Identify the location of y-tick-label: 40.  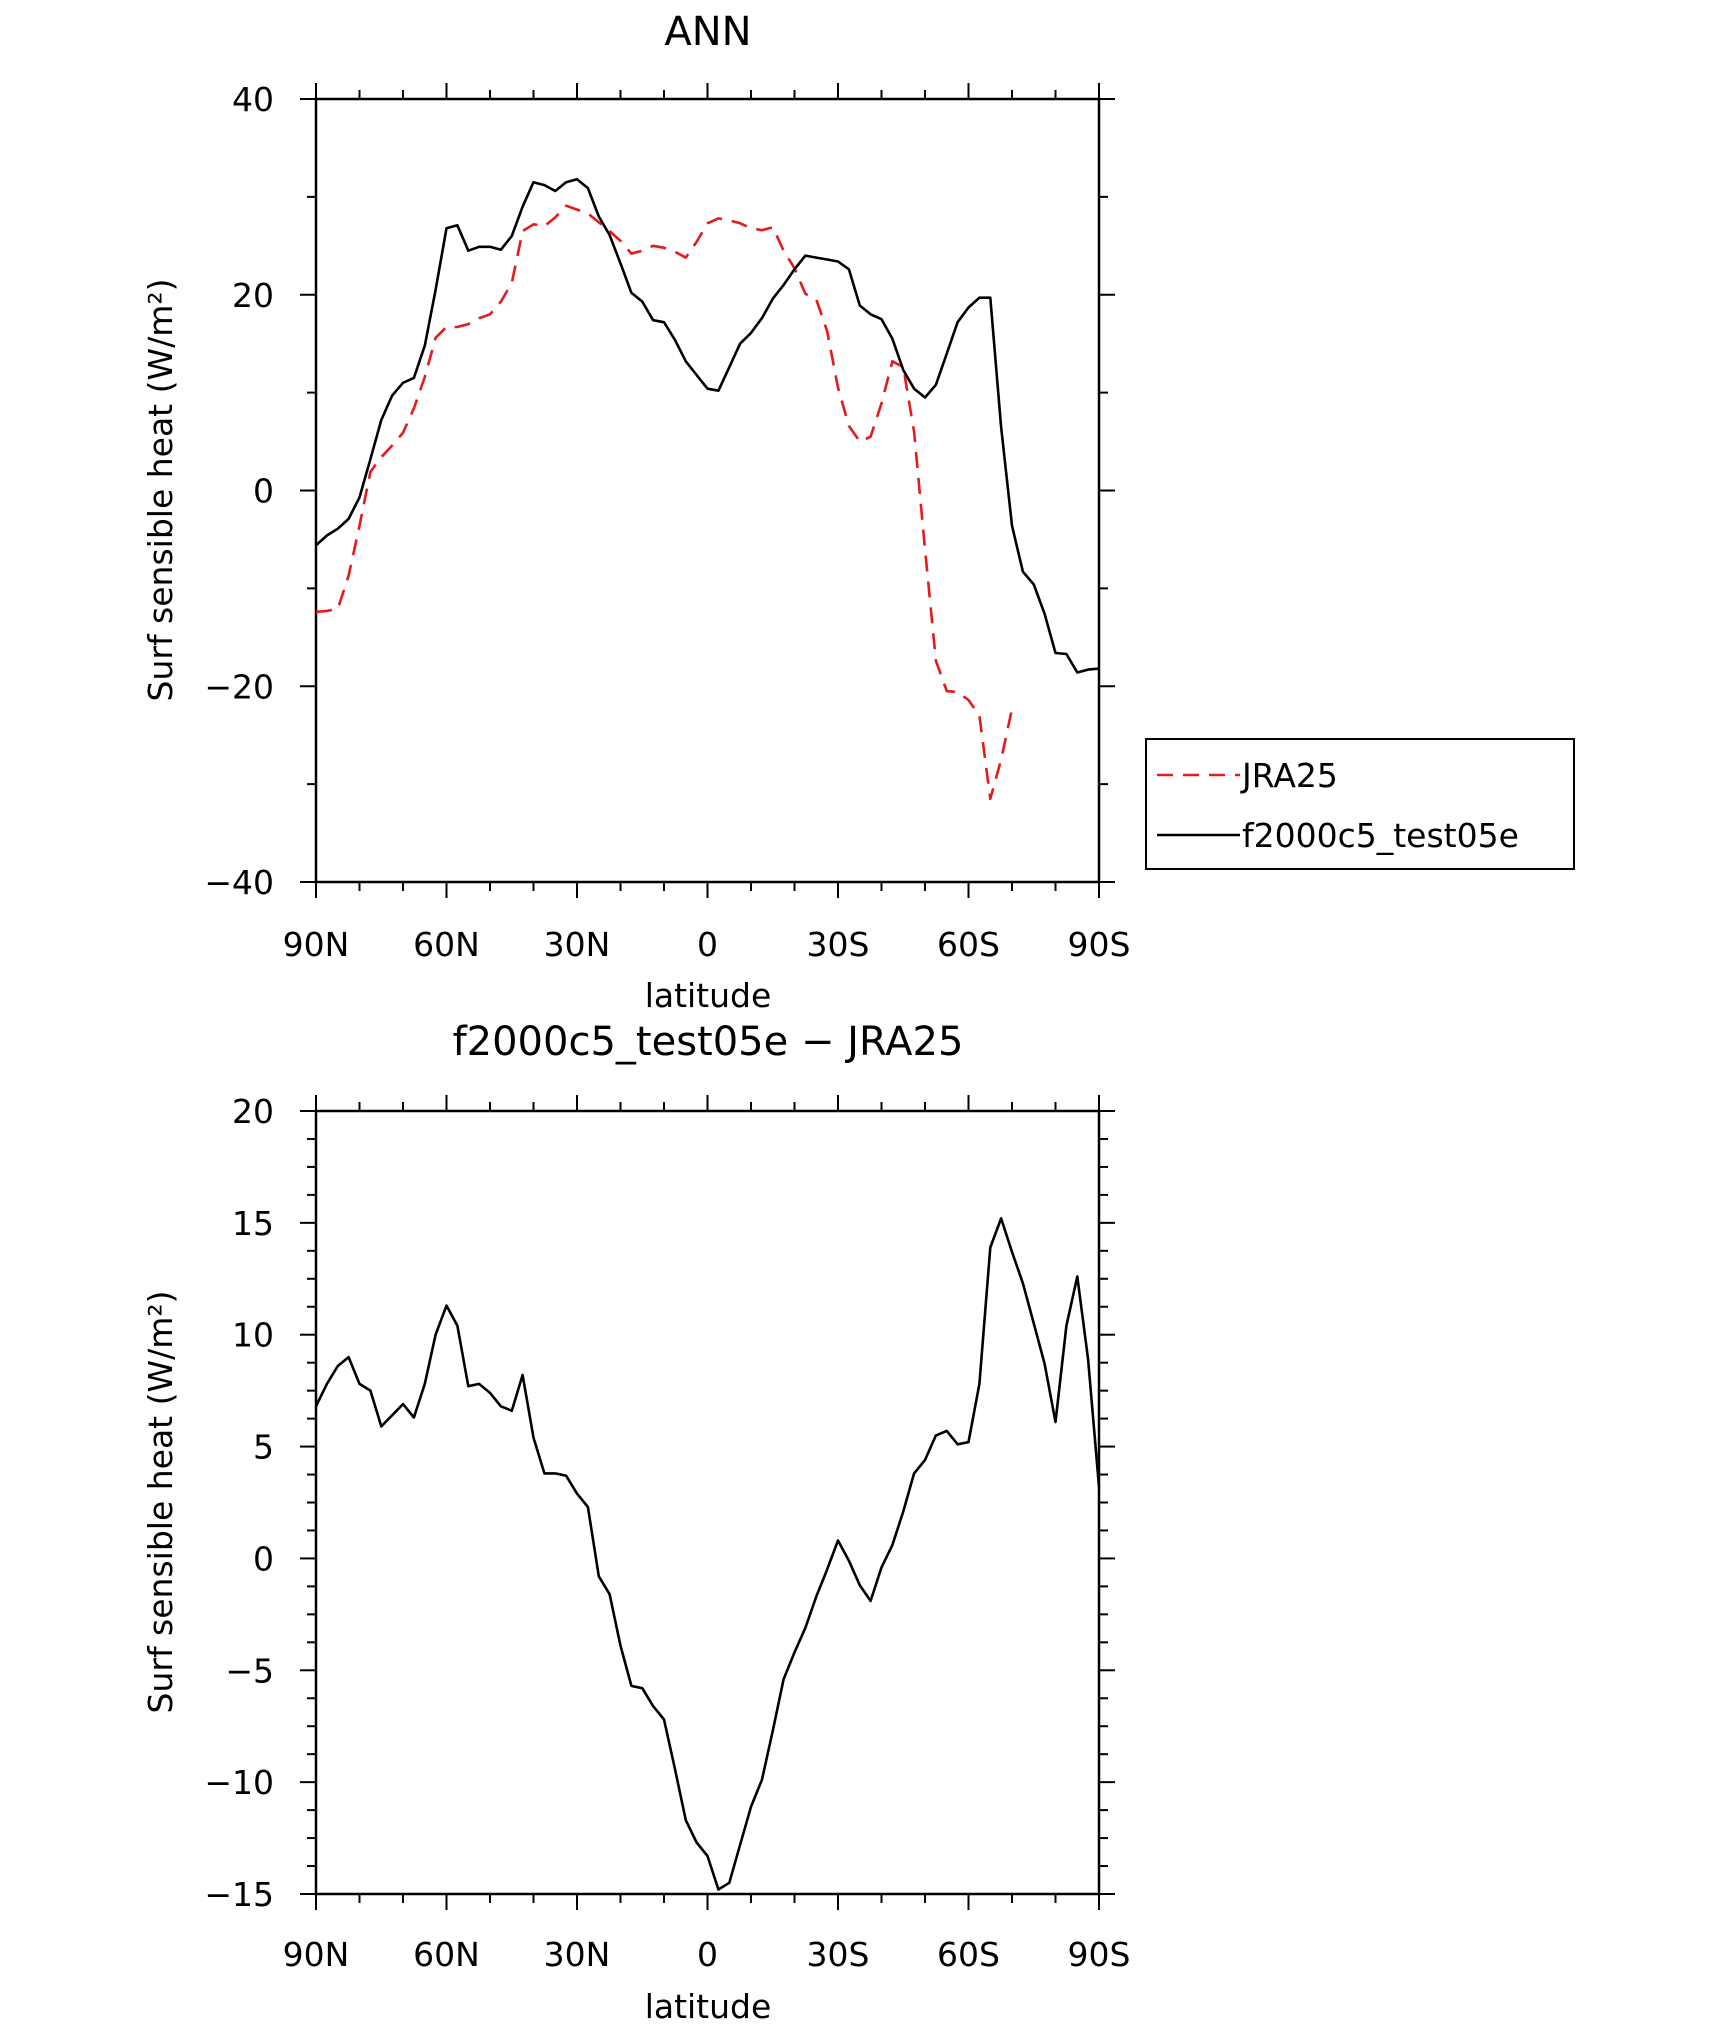
(253, 99).